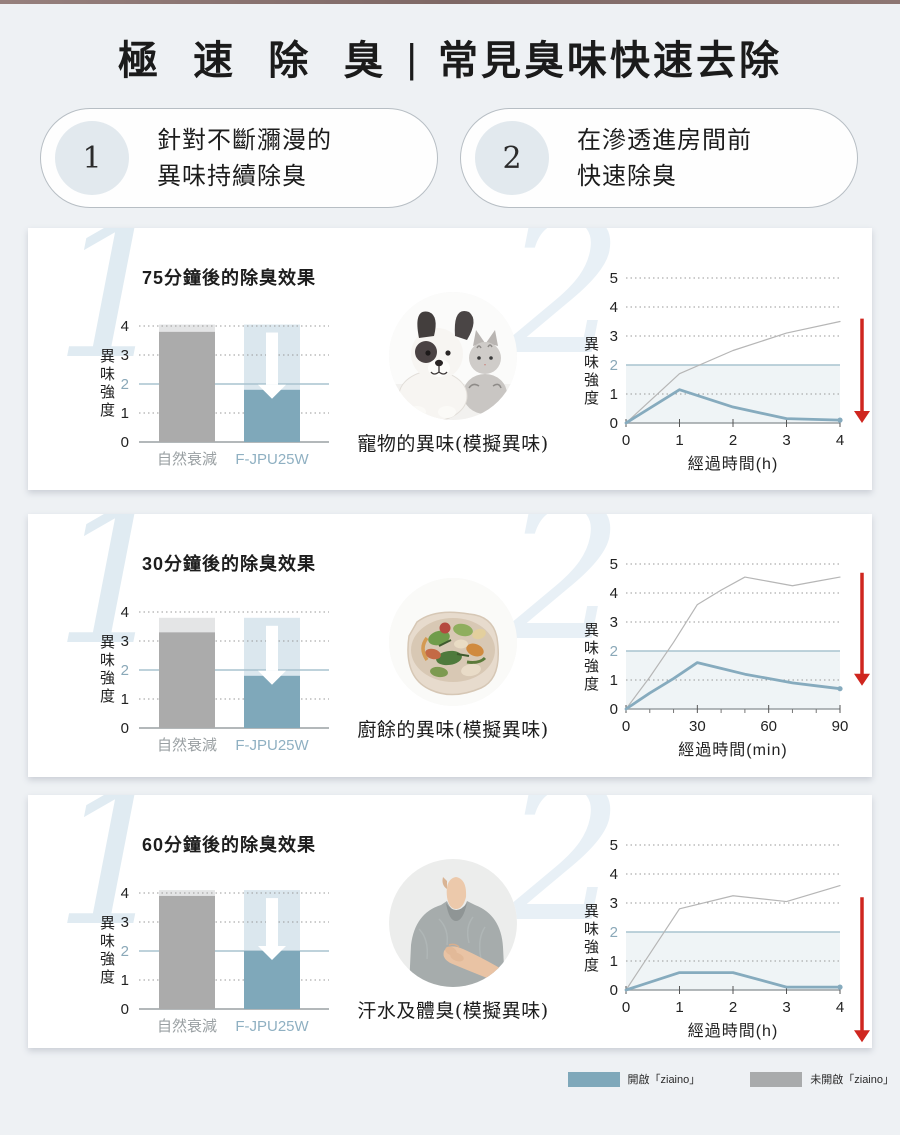  What do you see at coordinates (664, 140) in the screenshot?
I see `callout-2-line1: 在滲透進房間前` at bounding box center [664, 140].